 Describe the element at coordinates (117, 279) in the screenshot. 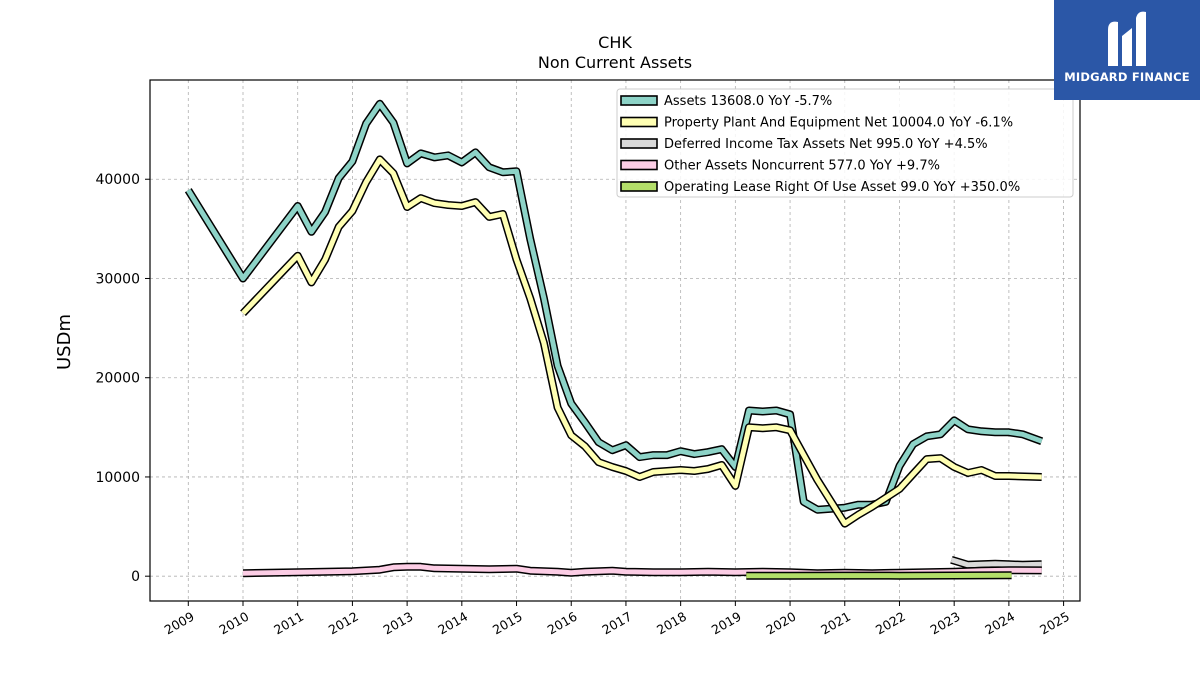

I see `y-tick-label: 30000` at that location.